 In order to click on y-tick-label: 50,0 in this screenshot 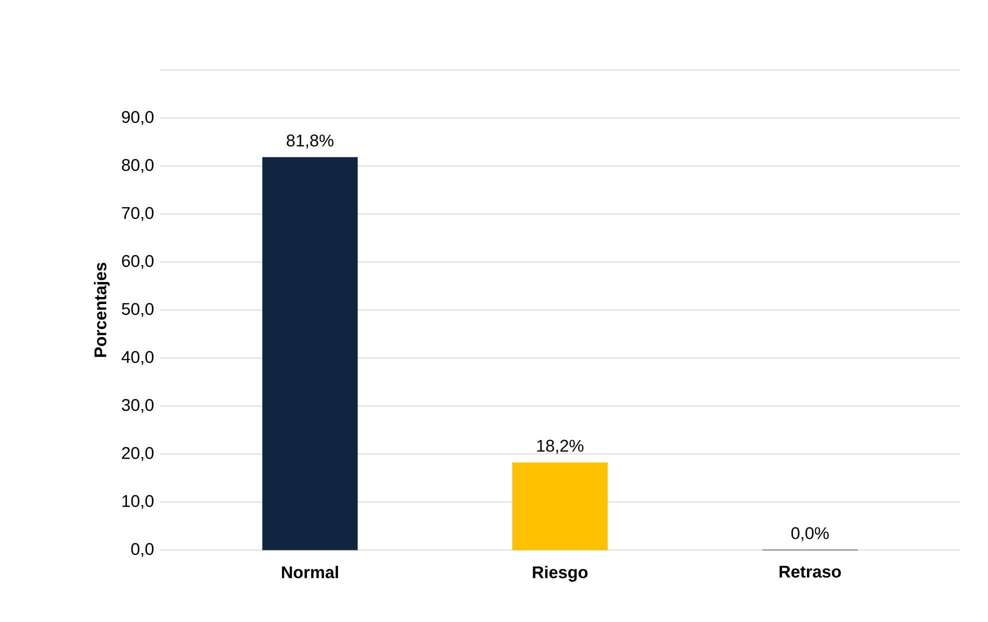, I will do `click(138, 310)`.